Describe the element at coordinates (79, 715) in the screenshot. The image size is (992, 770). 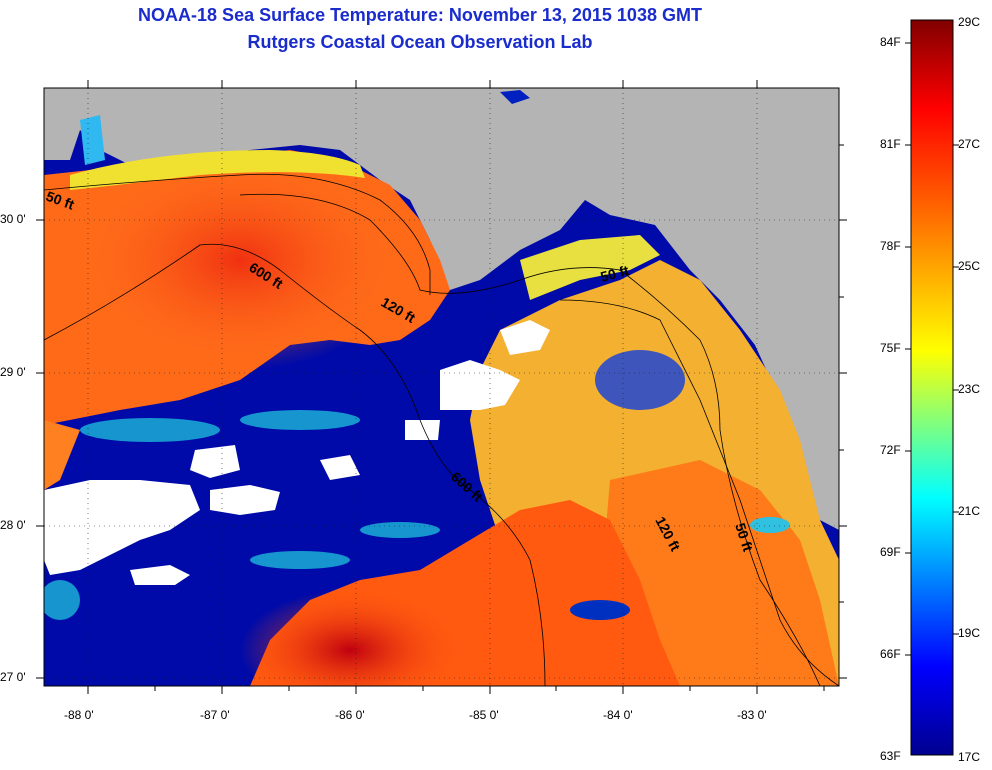
I see `x-tick-label: -88 0'` at that location.